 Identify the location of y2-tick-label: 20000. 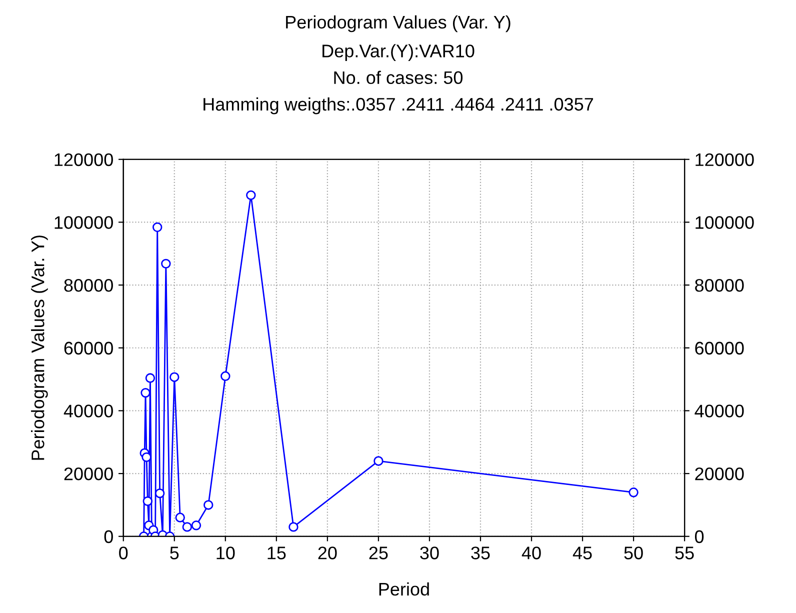
(719, 473).